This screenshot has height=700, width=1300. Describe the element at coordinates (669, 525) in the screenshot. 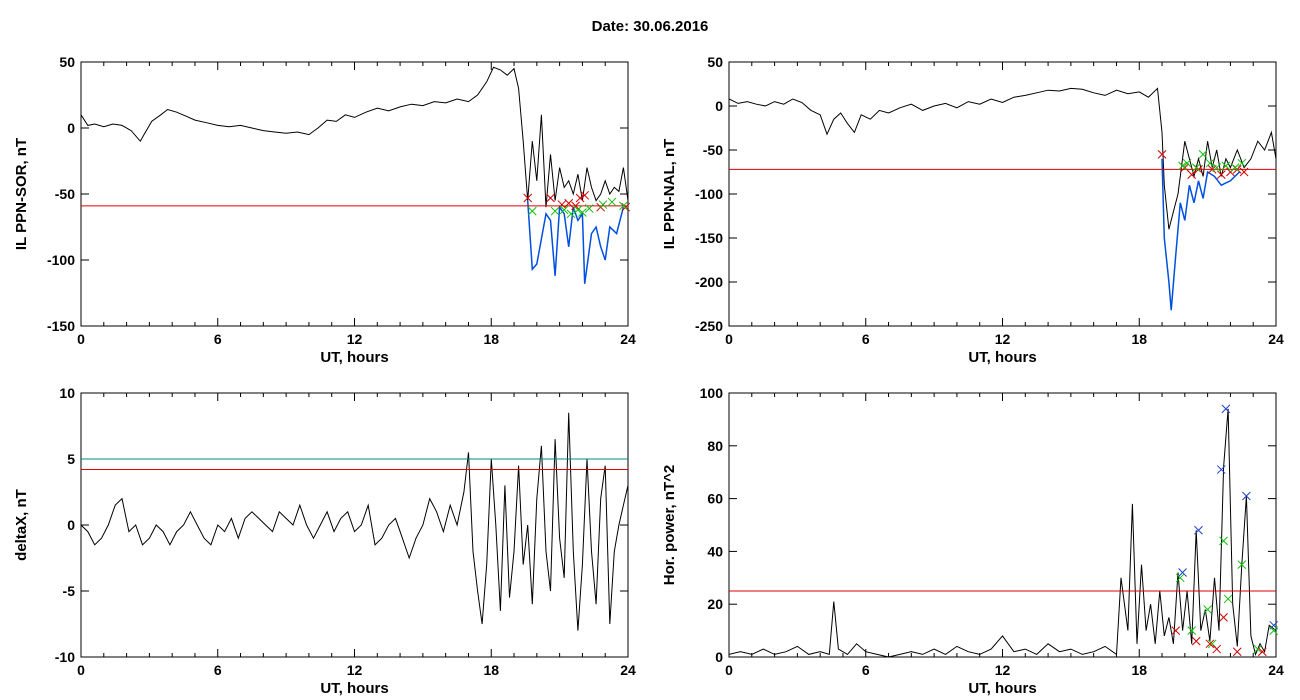

I see `y-axis-label: Hor. power, nT^2` at that location.